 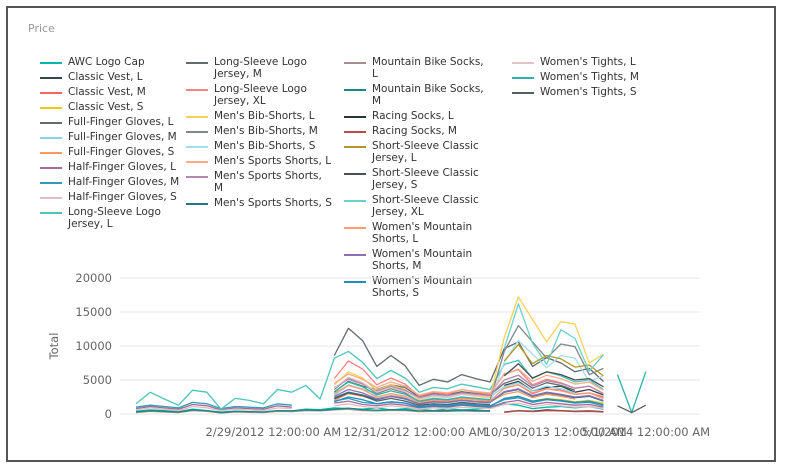 I want to click on x-tick-label: 5/1/2014 12:00:00 AM, so click(x=646, y=432).